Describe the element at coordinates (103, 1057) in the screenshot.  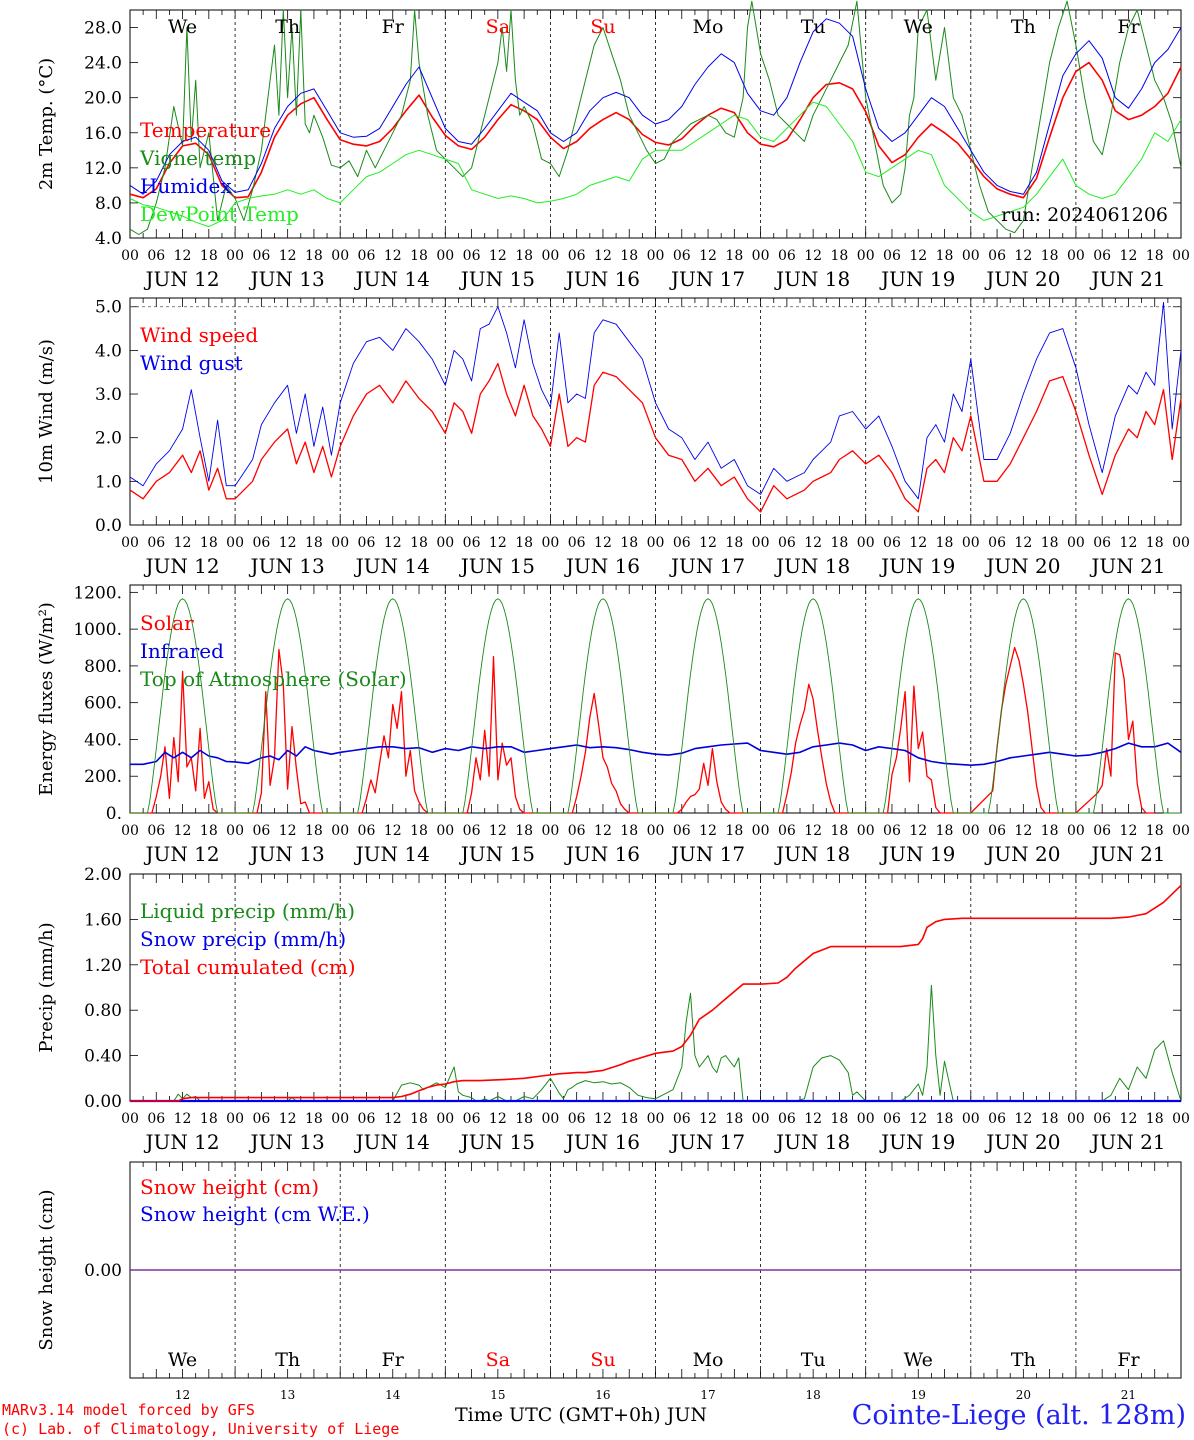
I see `precip-y-tick-label: 0.40` at that location.